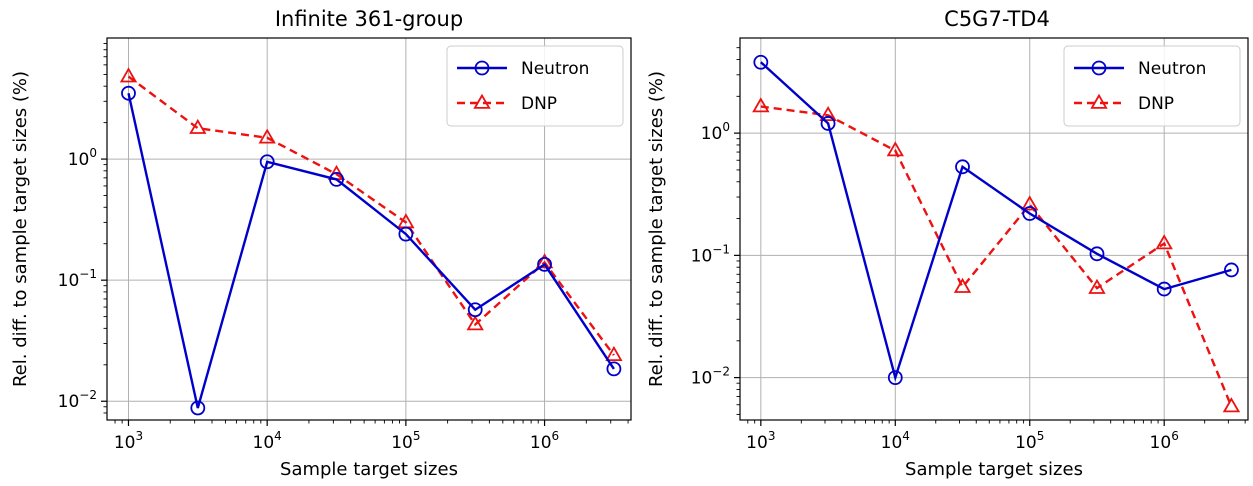 The width and height of the screenshot is (1253, 486). What do you see at coordinates (482, 68) in the screenshot?
I see `chart-left-legend-neutron-marker` at bounding box center [482, 68].